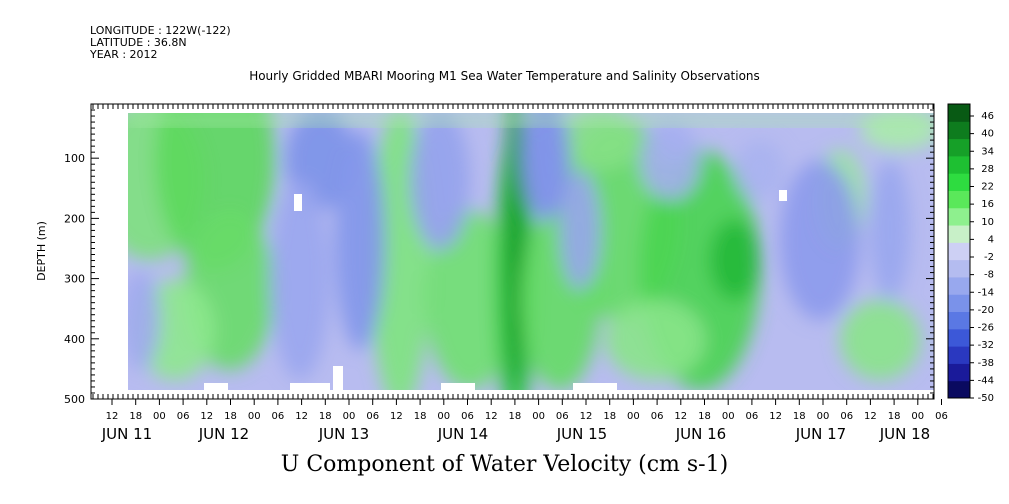  I want to click on y-tick-label: 200, so click(74, 218).